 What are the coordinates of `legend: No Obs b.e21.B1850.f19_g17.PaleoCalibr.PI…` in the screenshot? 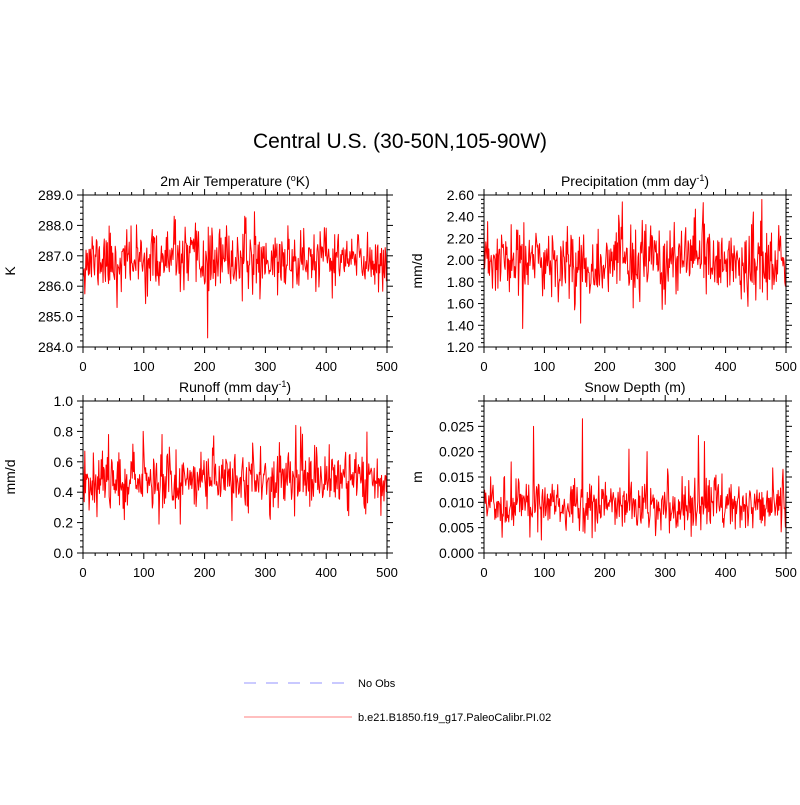 It's located at (397, 701).